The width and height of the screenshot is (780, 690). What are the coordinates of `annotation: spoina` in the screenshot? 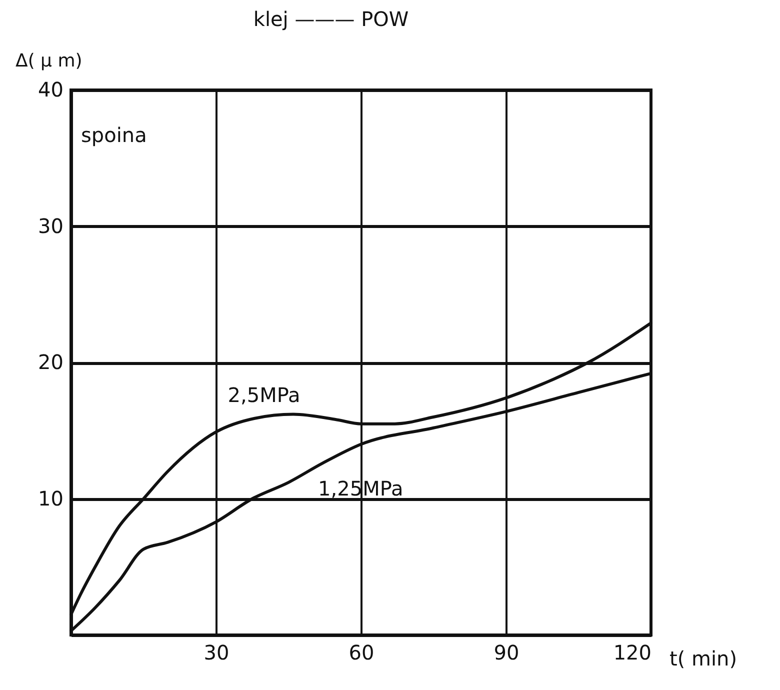 It's located at (114, 135).